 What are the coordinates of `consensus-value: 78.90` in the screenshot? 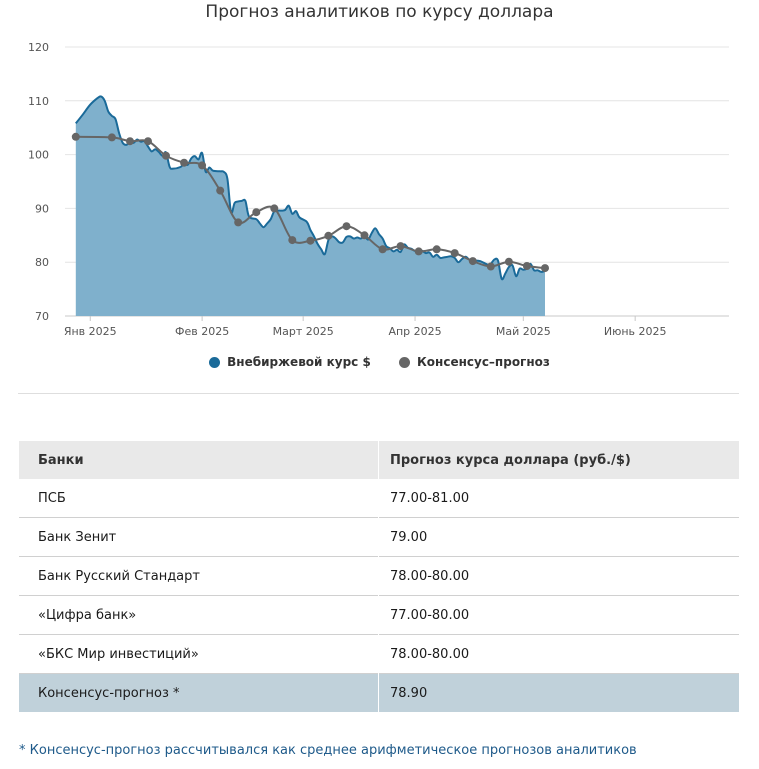 It's located at (558, 692).